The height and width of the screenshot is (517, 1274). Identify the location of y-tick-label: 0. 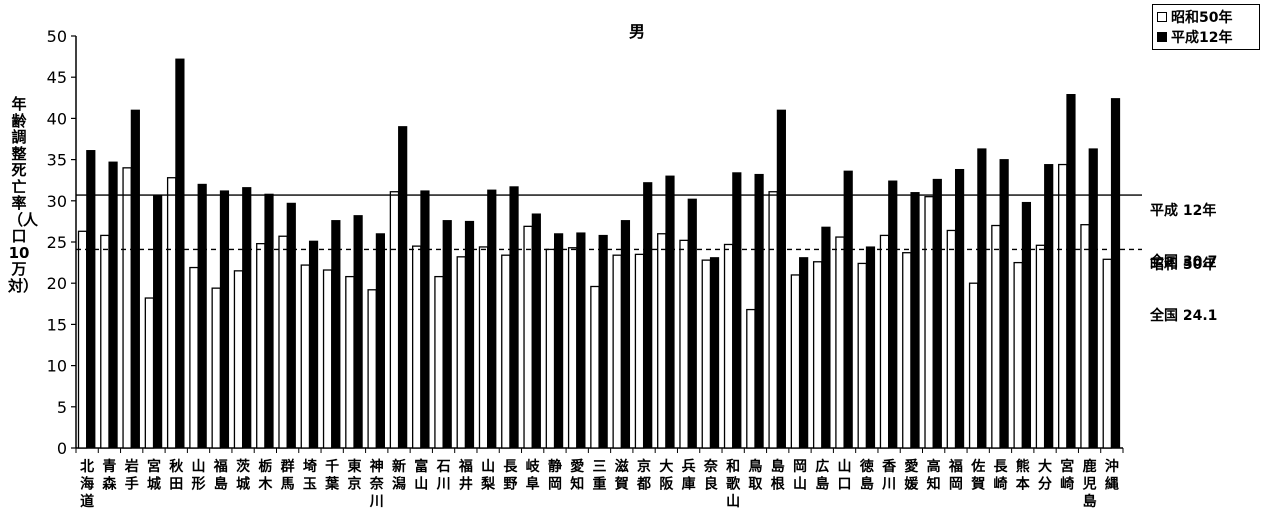
(62, 448).